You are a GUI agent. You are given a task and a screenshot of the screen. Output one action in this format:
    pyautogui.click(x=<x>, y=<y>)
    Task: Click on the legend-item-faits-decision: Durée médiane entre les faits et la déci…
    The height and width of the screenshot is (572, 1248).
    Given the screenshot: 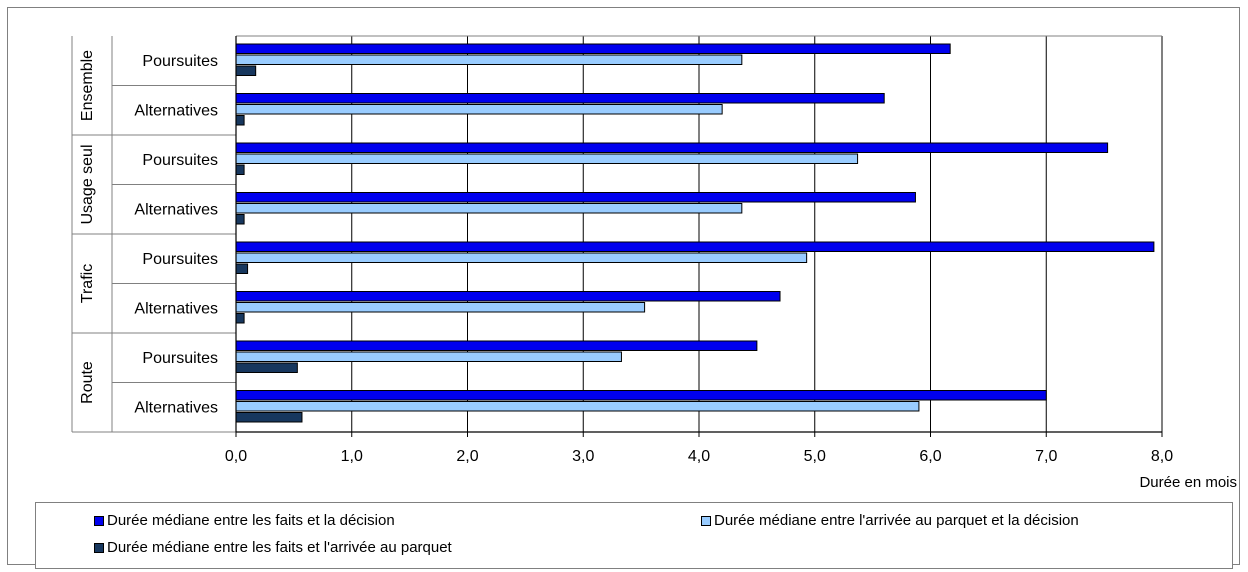 What is the action you would take?
    pyautogui.click(x=244, y=520)
    